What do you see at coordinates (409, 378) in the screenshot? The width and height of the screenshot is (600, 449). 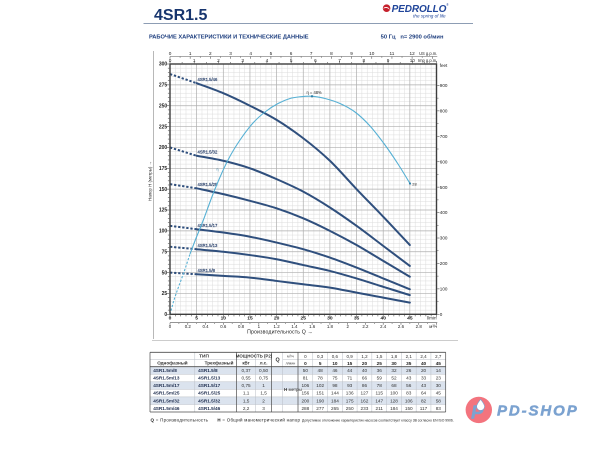 I see `svg-text: 43` at bounding box center [409, 378].